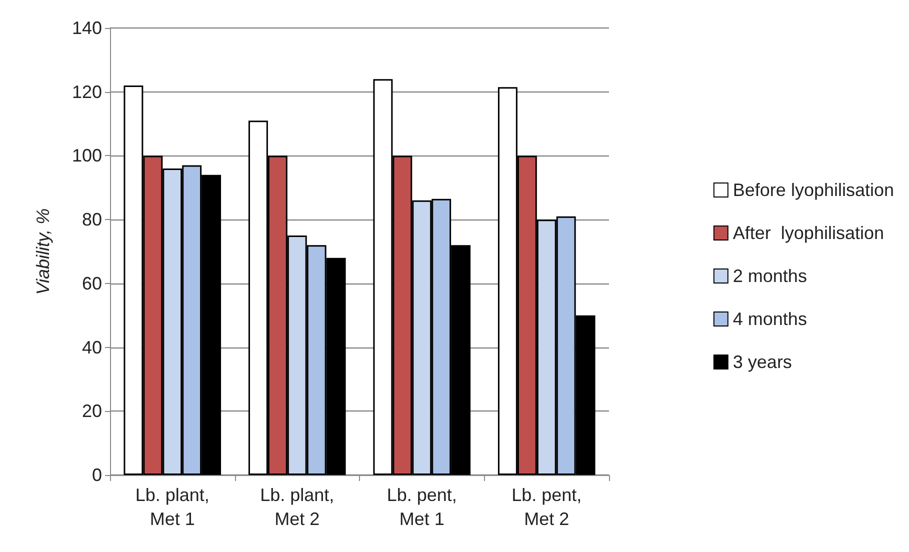 This screenshot has width=909, height=552. Describe the element at coordinates (43, 251) in the screenshot. I see `y-axis-title: Viability, %` at that location.